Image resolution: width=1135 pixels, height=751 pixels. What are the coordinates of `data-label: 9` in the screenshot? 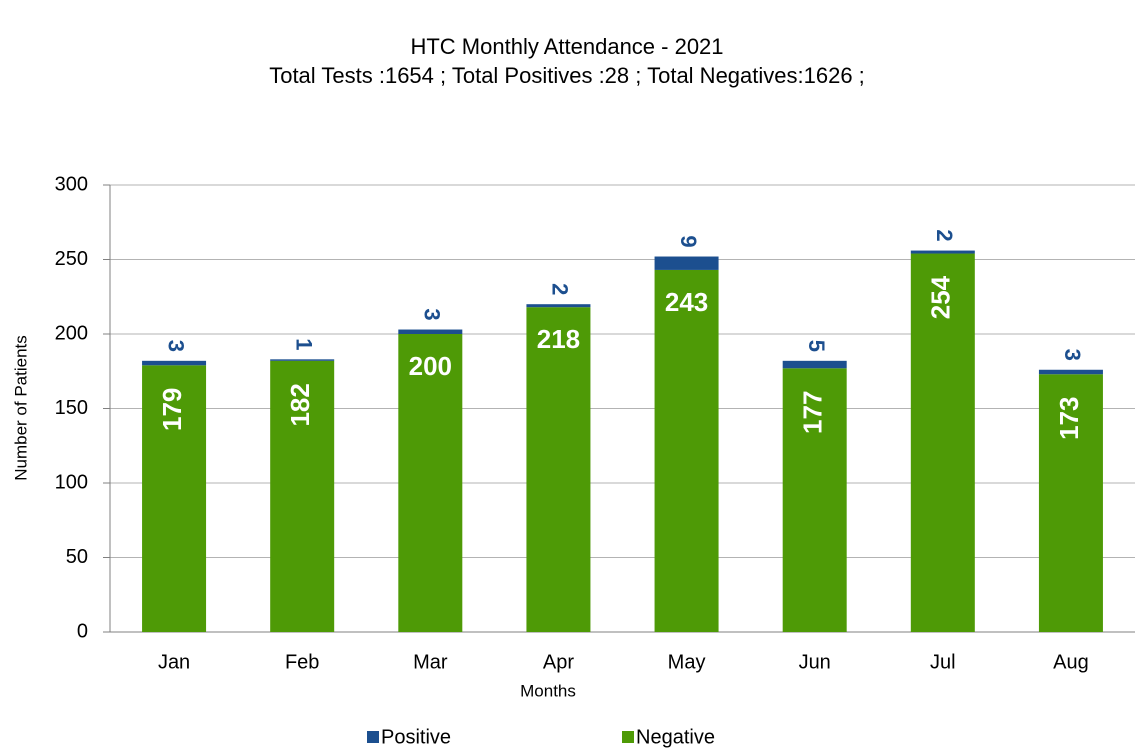 It's located at (688, 241).